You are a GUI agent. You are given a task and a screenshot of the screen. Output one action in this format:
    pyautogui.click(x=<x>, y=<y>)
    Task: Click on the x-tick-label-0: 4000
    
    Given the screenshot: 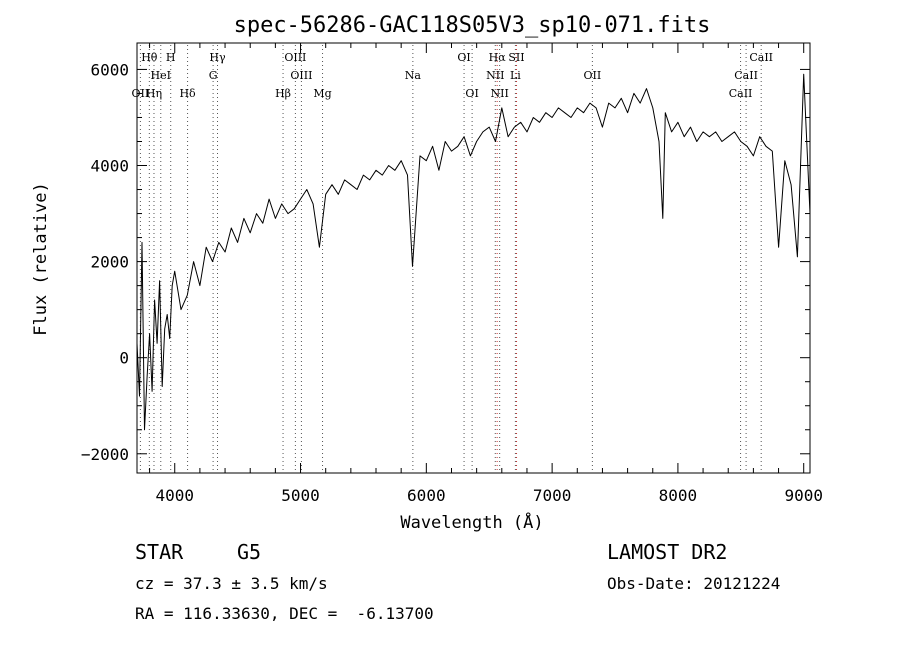 What is the action you would take?
    pyautogui.click(x=174, y=495)
    